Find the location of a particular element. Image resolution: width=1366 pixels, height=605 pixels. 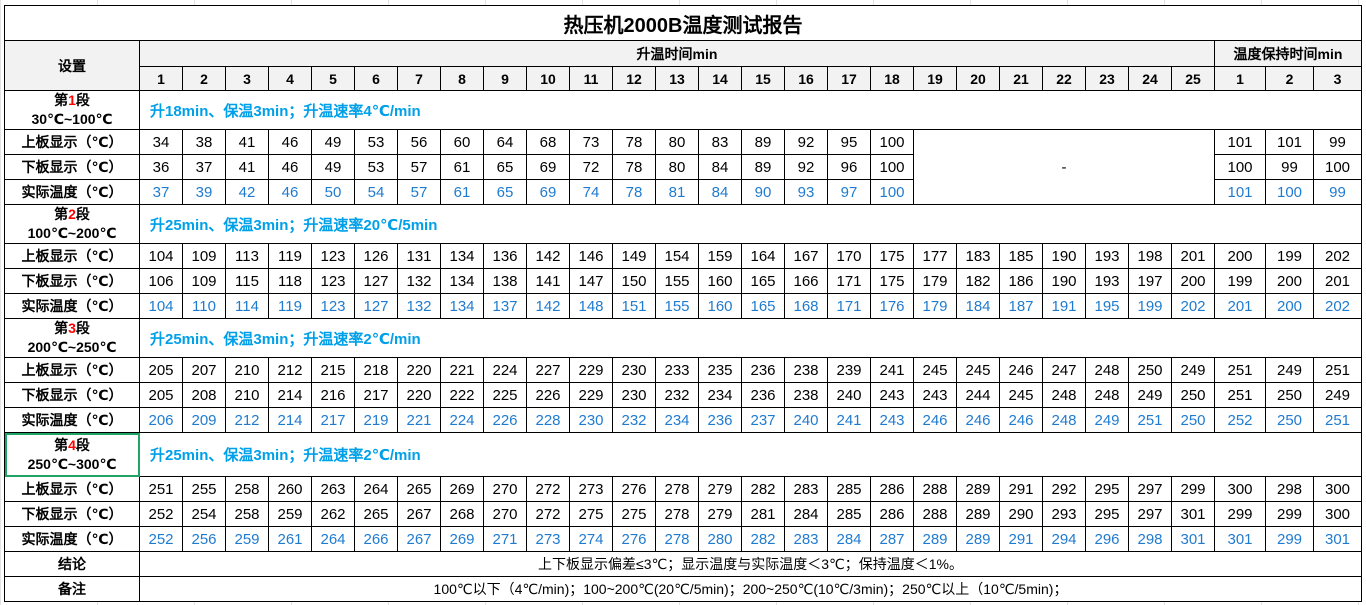

temperature-cell: 275 is located at coordinates (634, 514).